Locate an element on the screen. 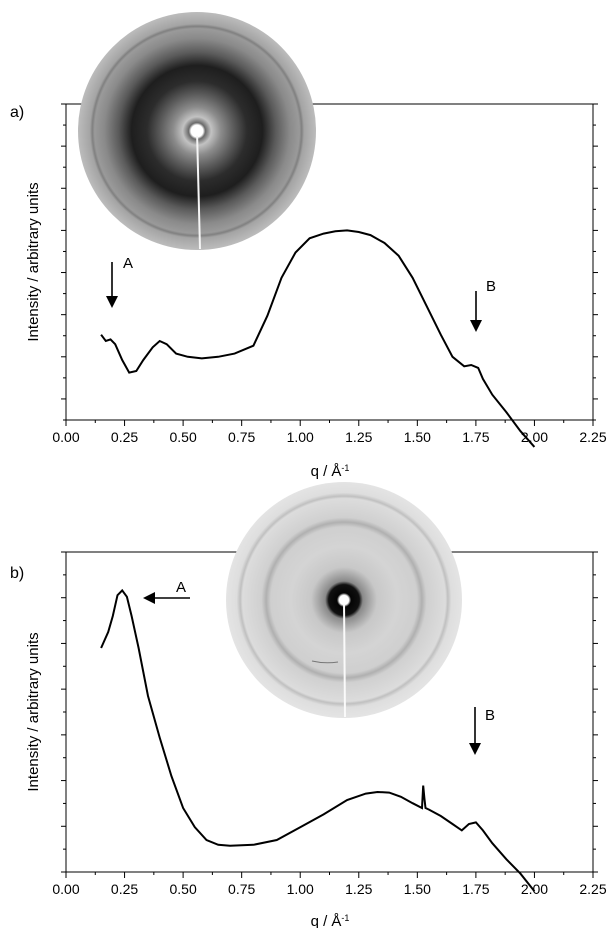 This screenshot has height=928, width=612. annotation-a-label: A is located at coordinates (128, 263).